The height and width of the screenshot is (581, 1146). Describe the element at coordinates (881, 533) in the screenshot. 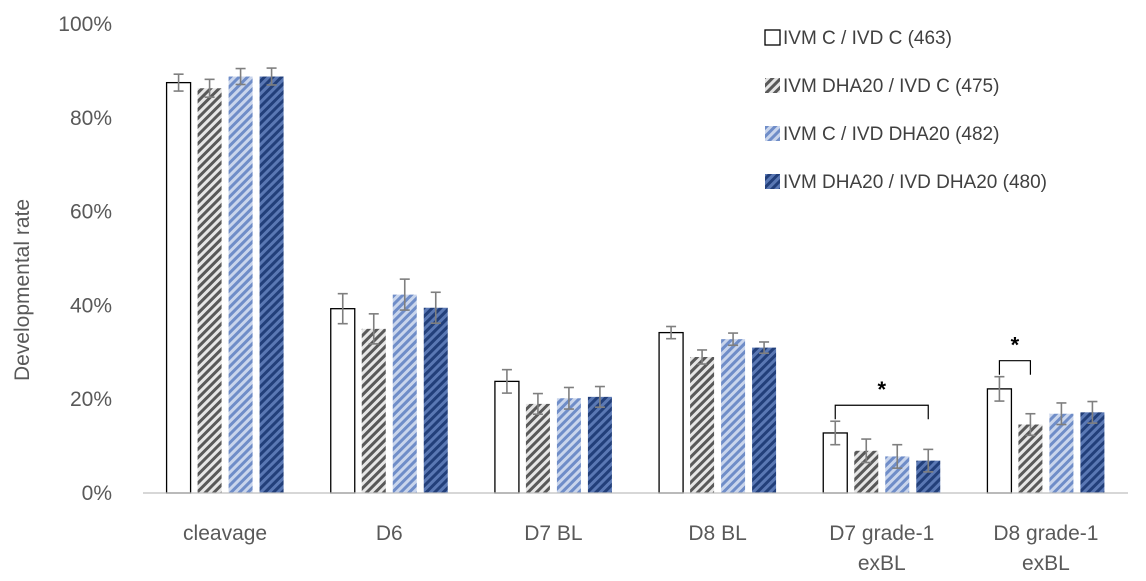

I see `x-tick-label: D7 grade-1` at that location.